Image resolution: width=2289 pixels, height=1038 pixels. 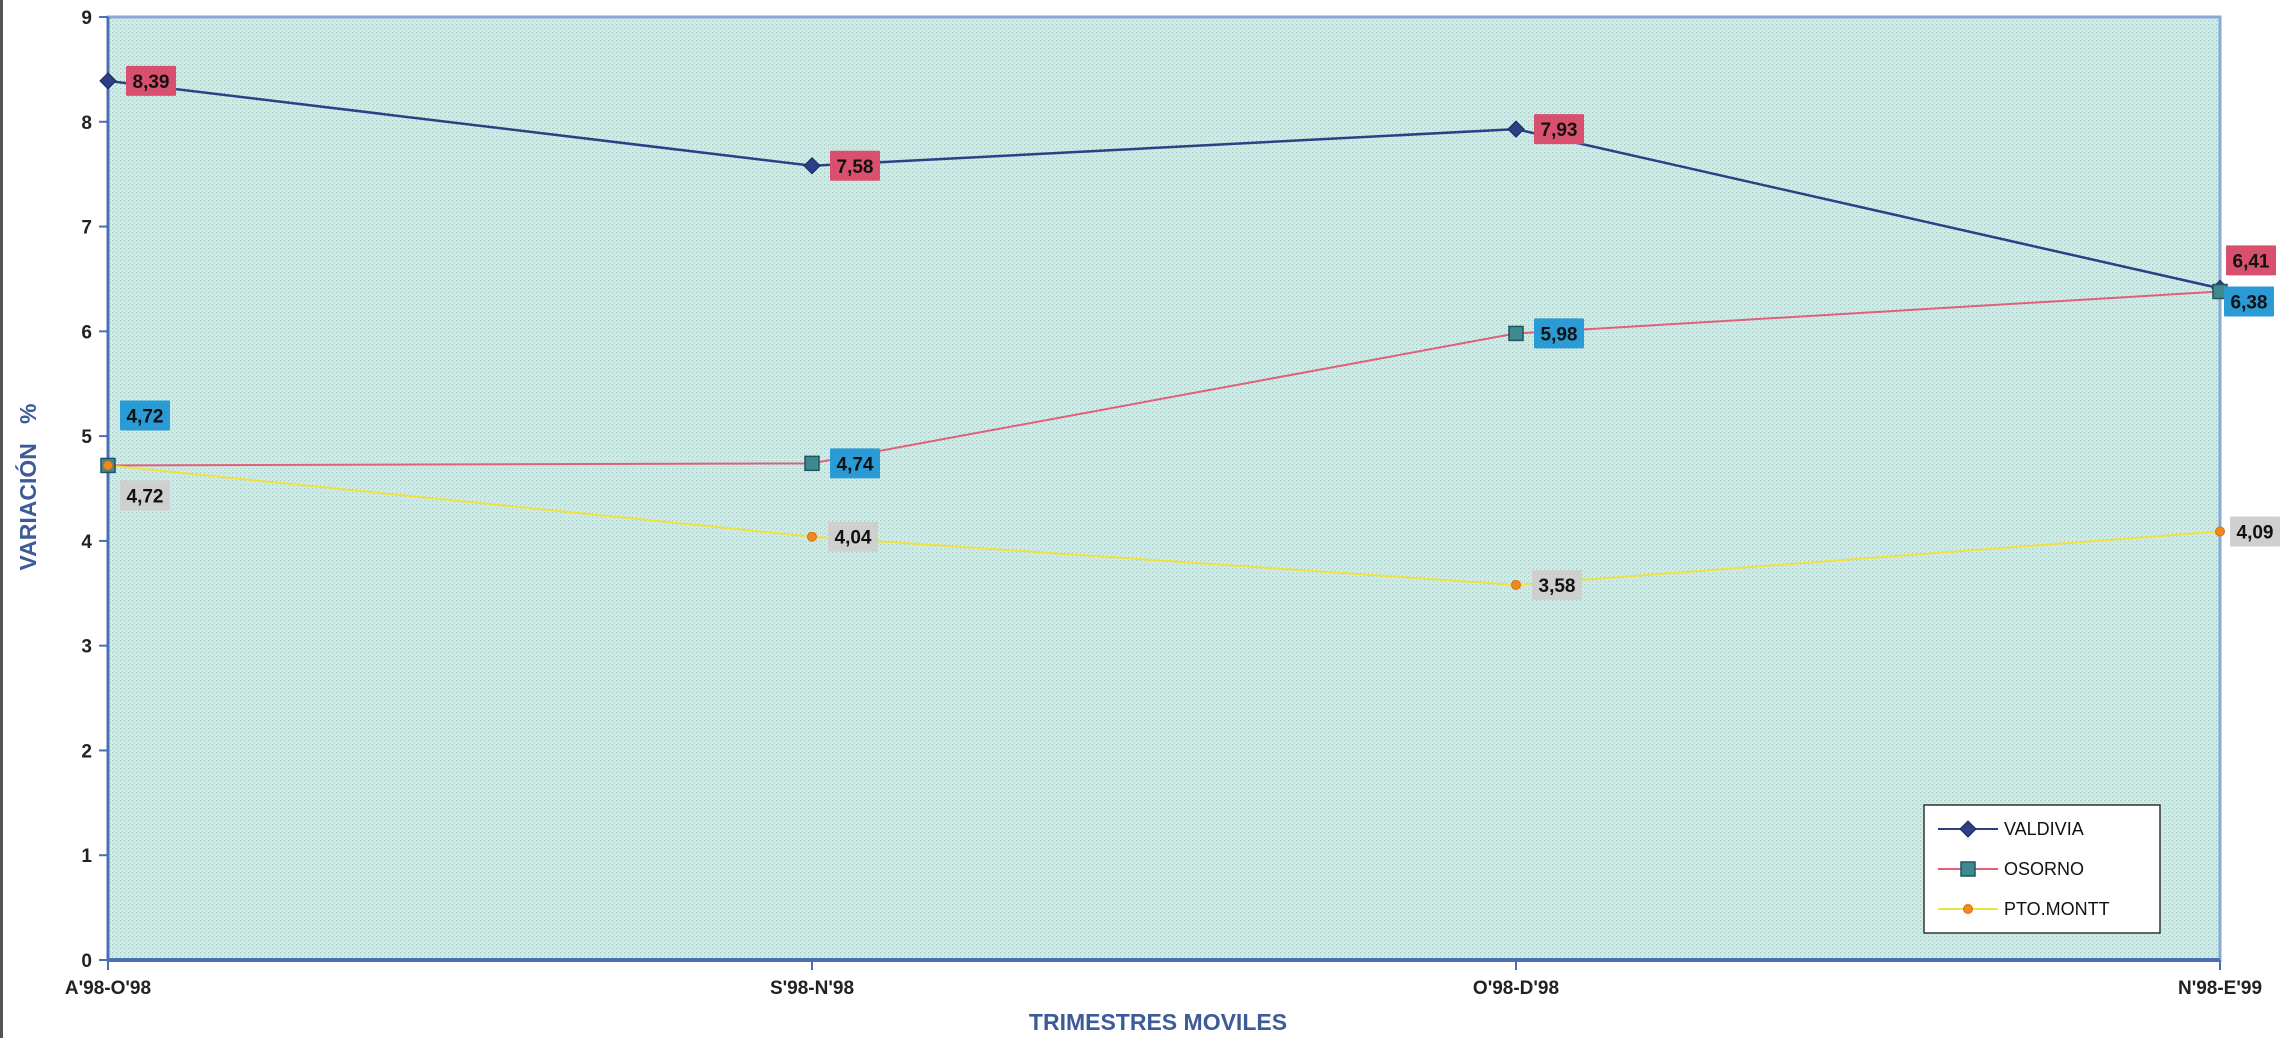 I want to click on data-label-text: 4,04, so click(x=853, y=538).